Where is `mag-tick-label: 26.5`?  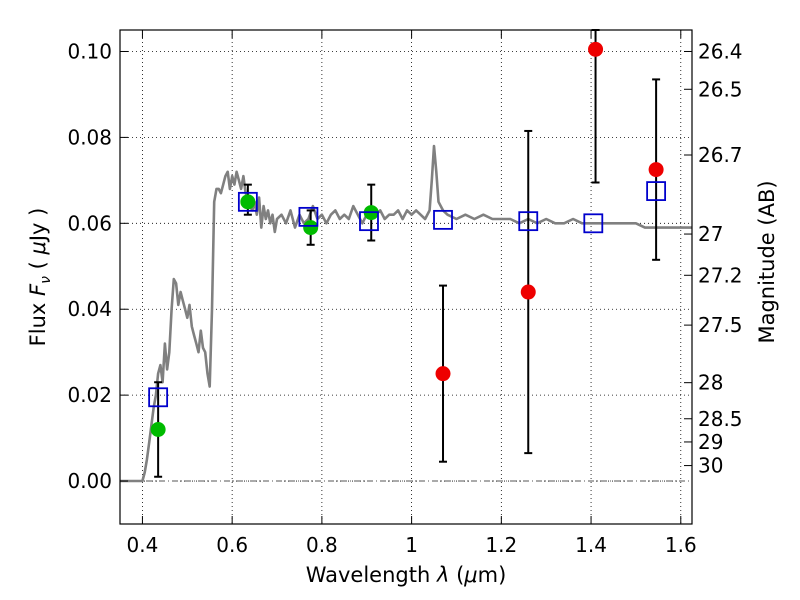
mag-tick-label: 26.5 is located at coordinates (720, 89).